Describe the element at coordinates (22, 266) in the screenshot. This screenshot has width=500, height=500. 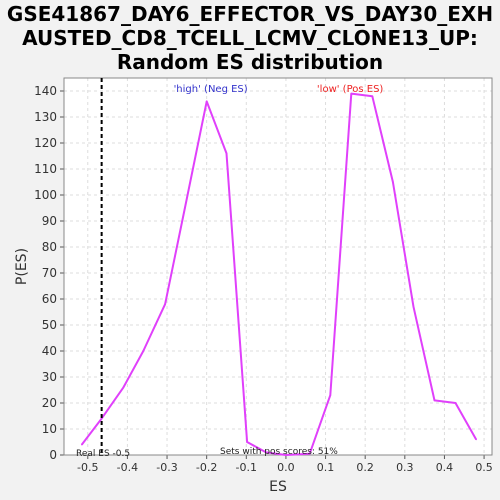
I see `y-axis-label: P(ES)` at that location.